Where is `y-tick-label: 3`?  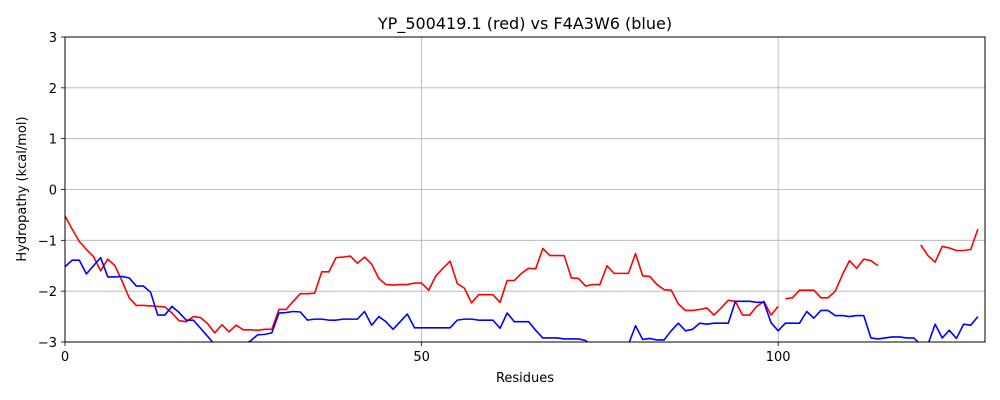
y-tick-label: 3 is located at coordinates (53, 38).